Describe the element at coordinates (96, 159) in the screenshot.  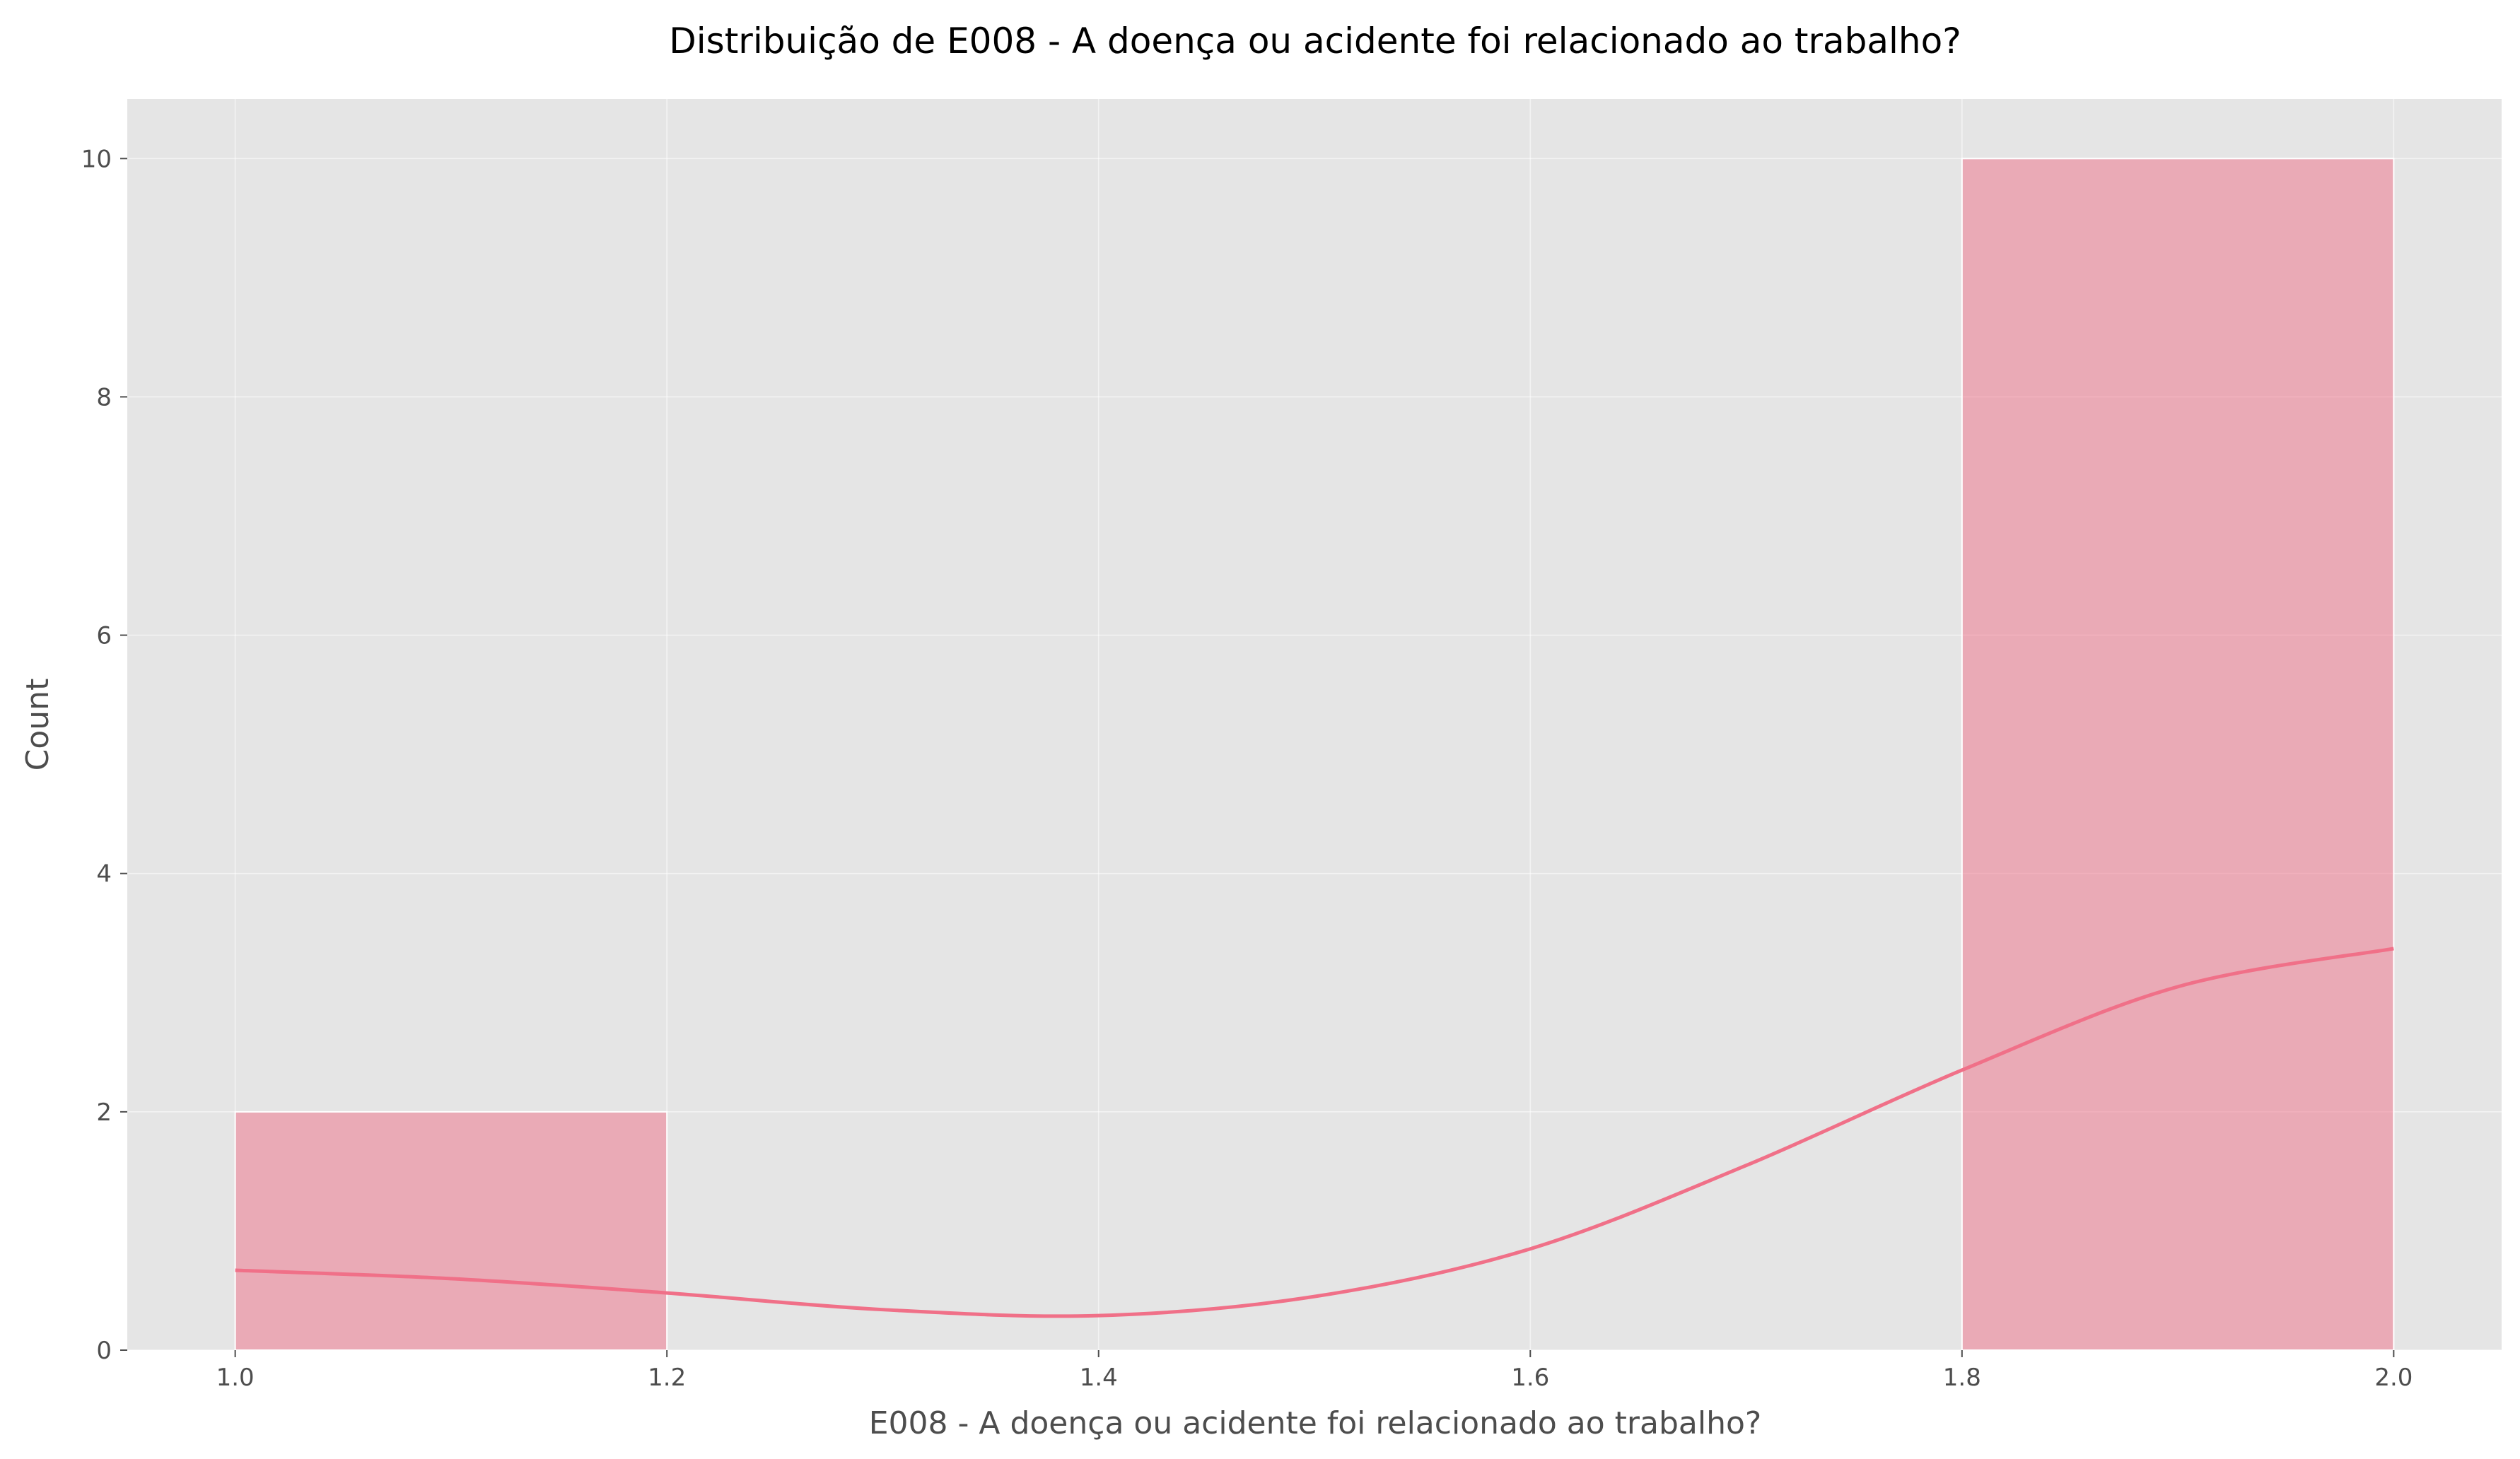
I see `y-tick-label: 10` at that location.